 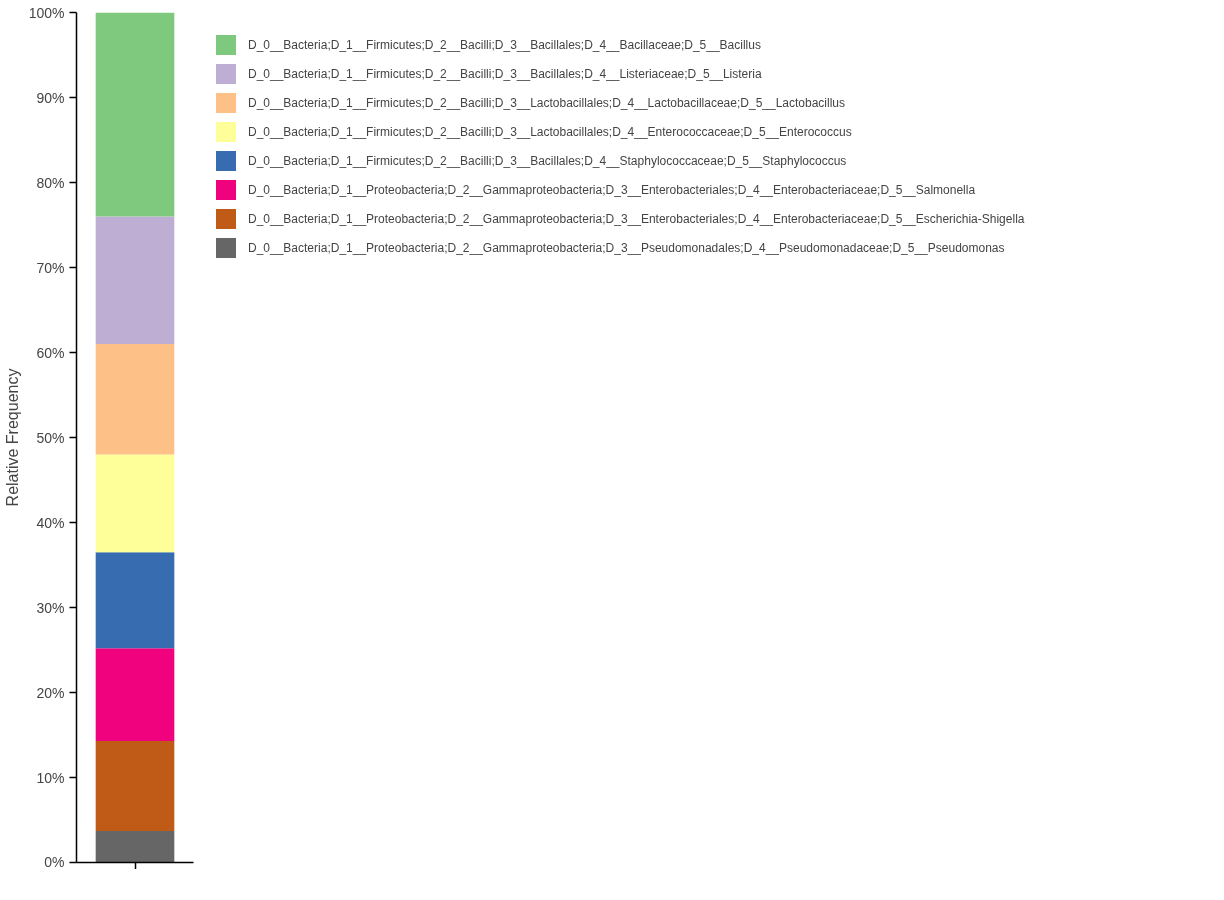 I want to click on legend-label: D_0__Bacteria;D_1__Firmicutes;D_2__Bacilli;D_3__Lactobacillales;D_4__Enterococcaceae;D_5__Enterococcus, so click(x=550, y=131).